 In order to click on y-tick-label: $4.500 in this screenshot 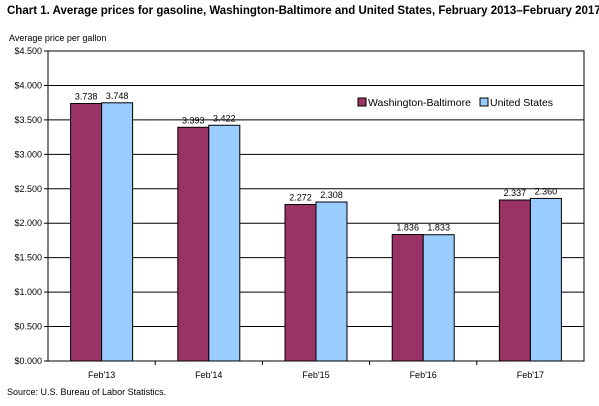, I will do `click(28, 51)`.